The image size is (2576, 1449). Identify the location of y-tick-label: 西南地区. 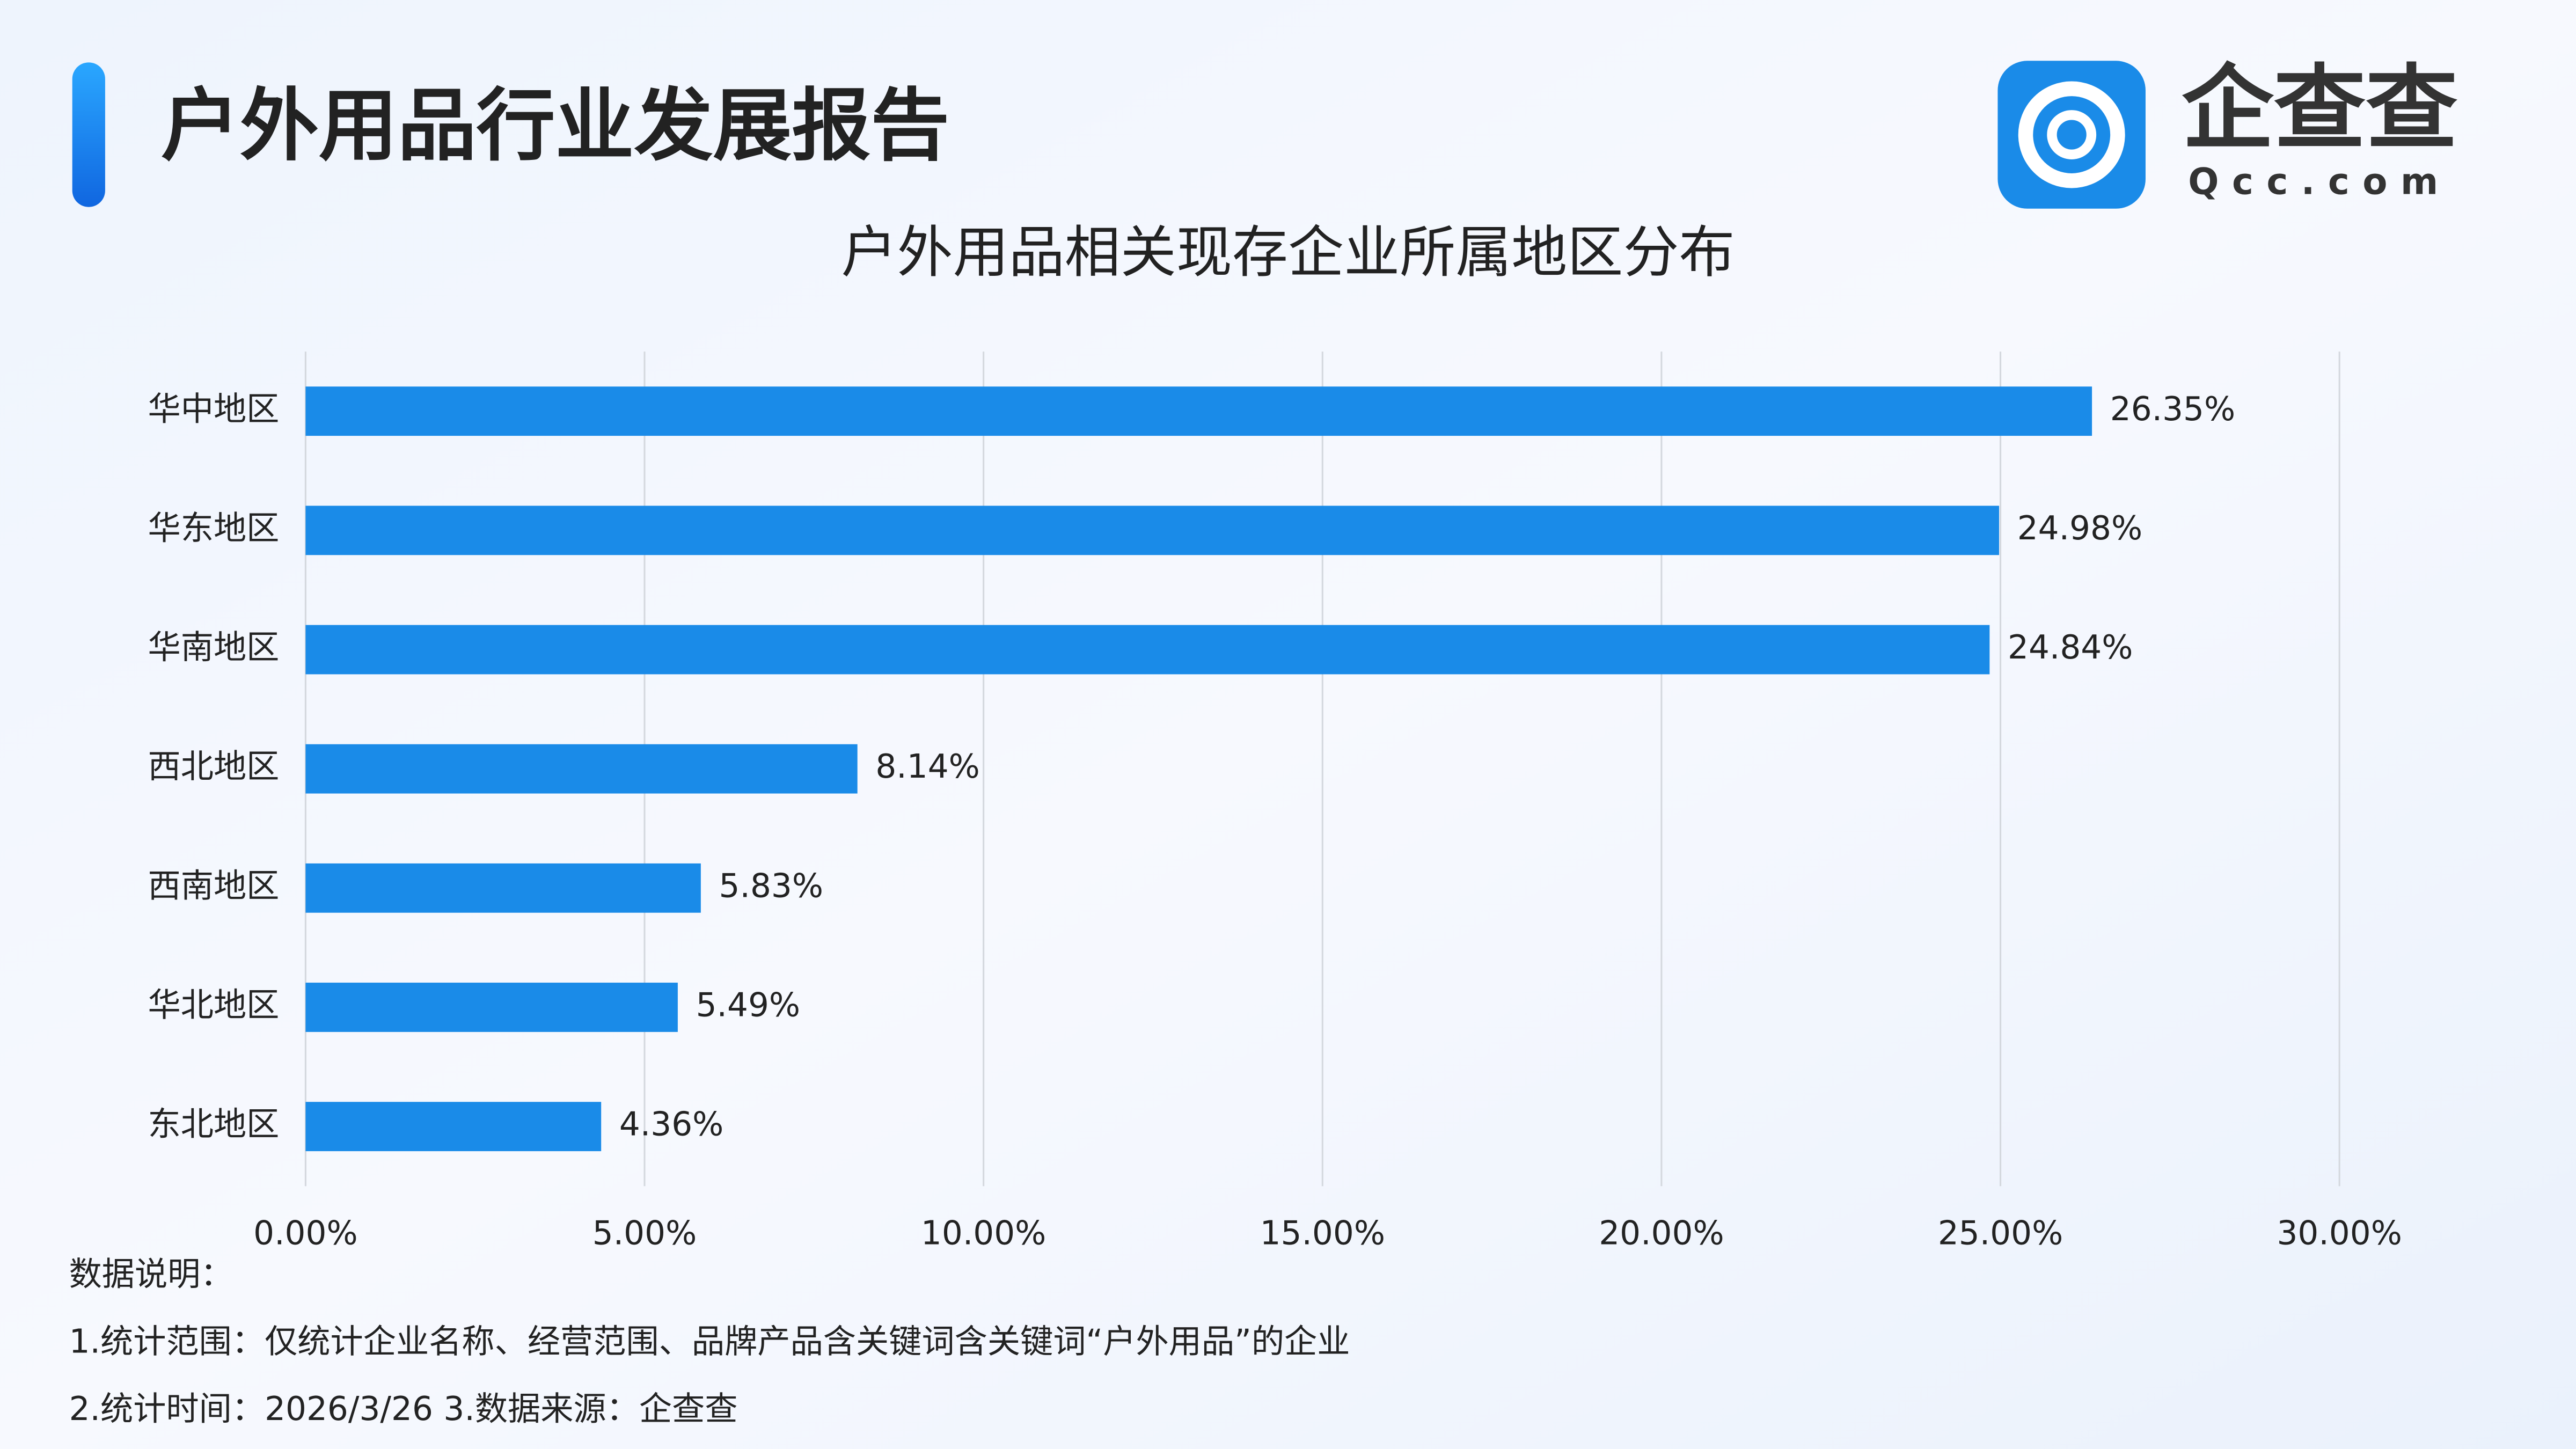
(214, 886).